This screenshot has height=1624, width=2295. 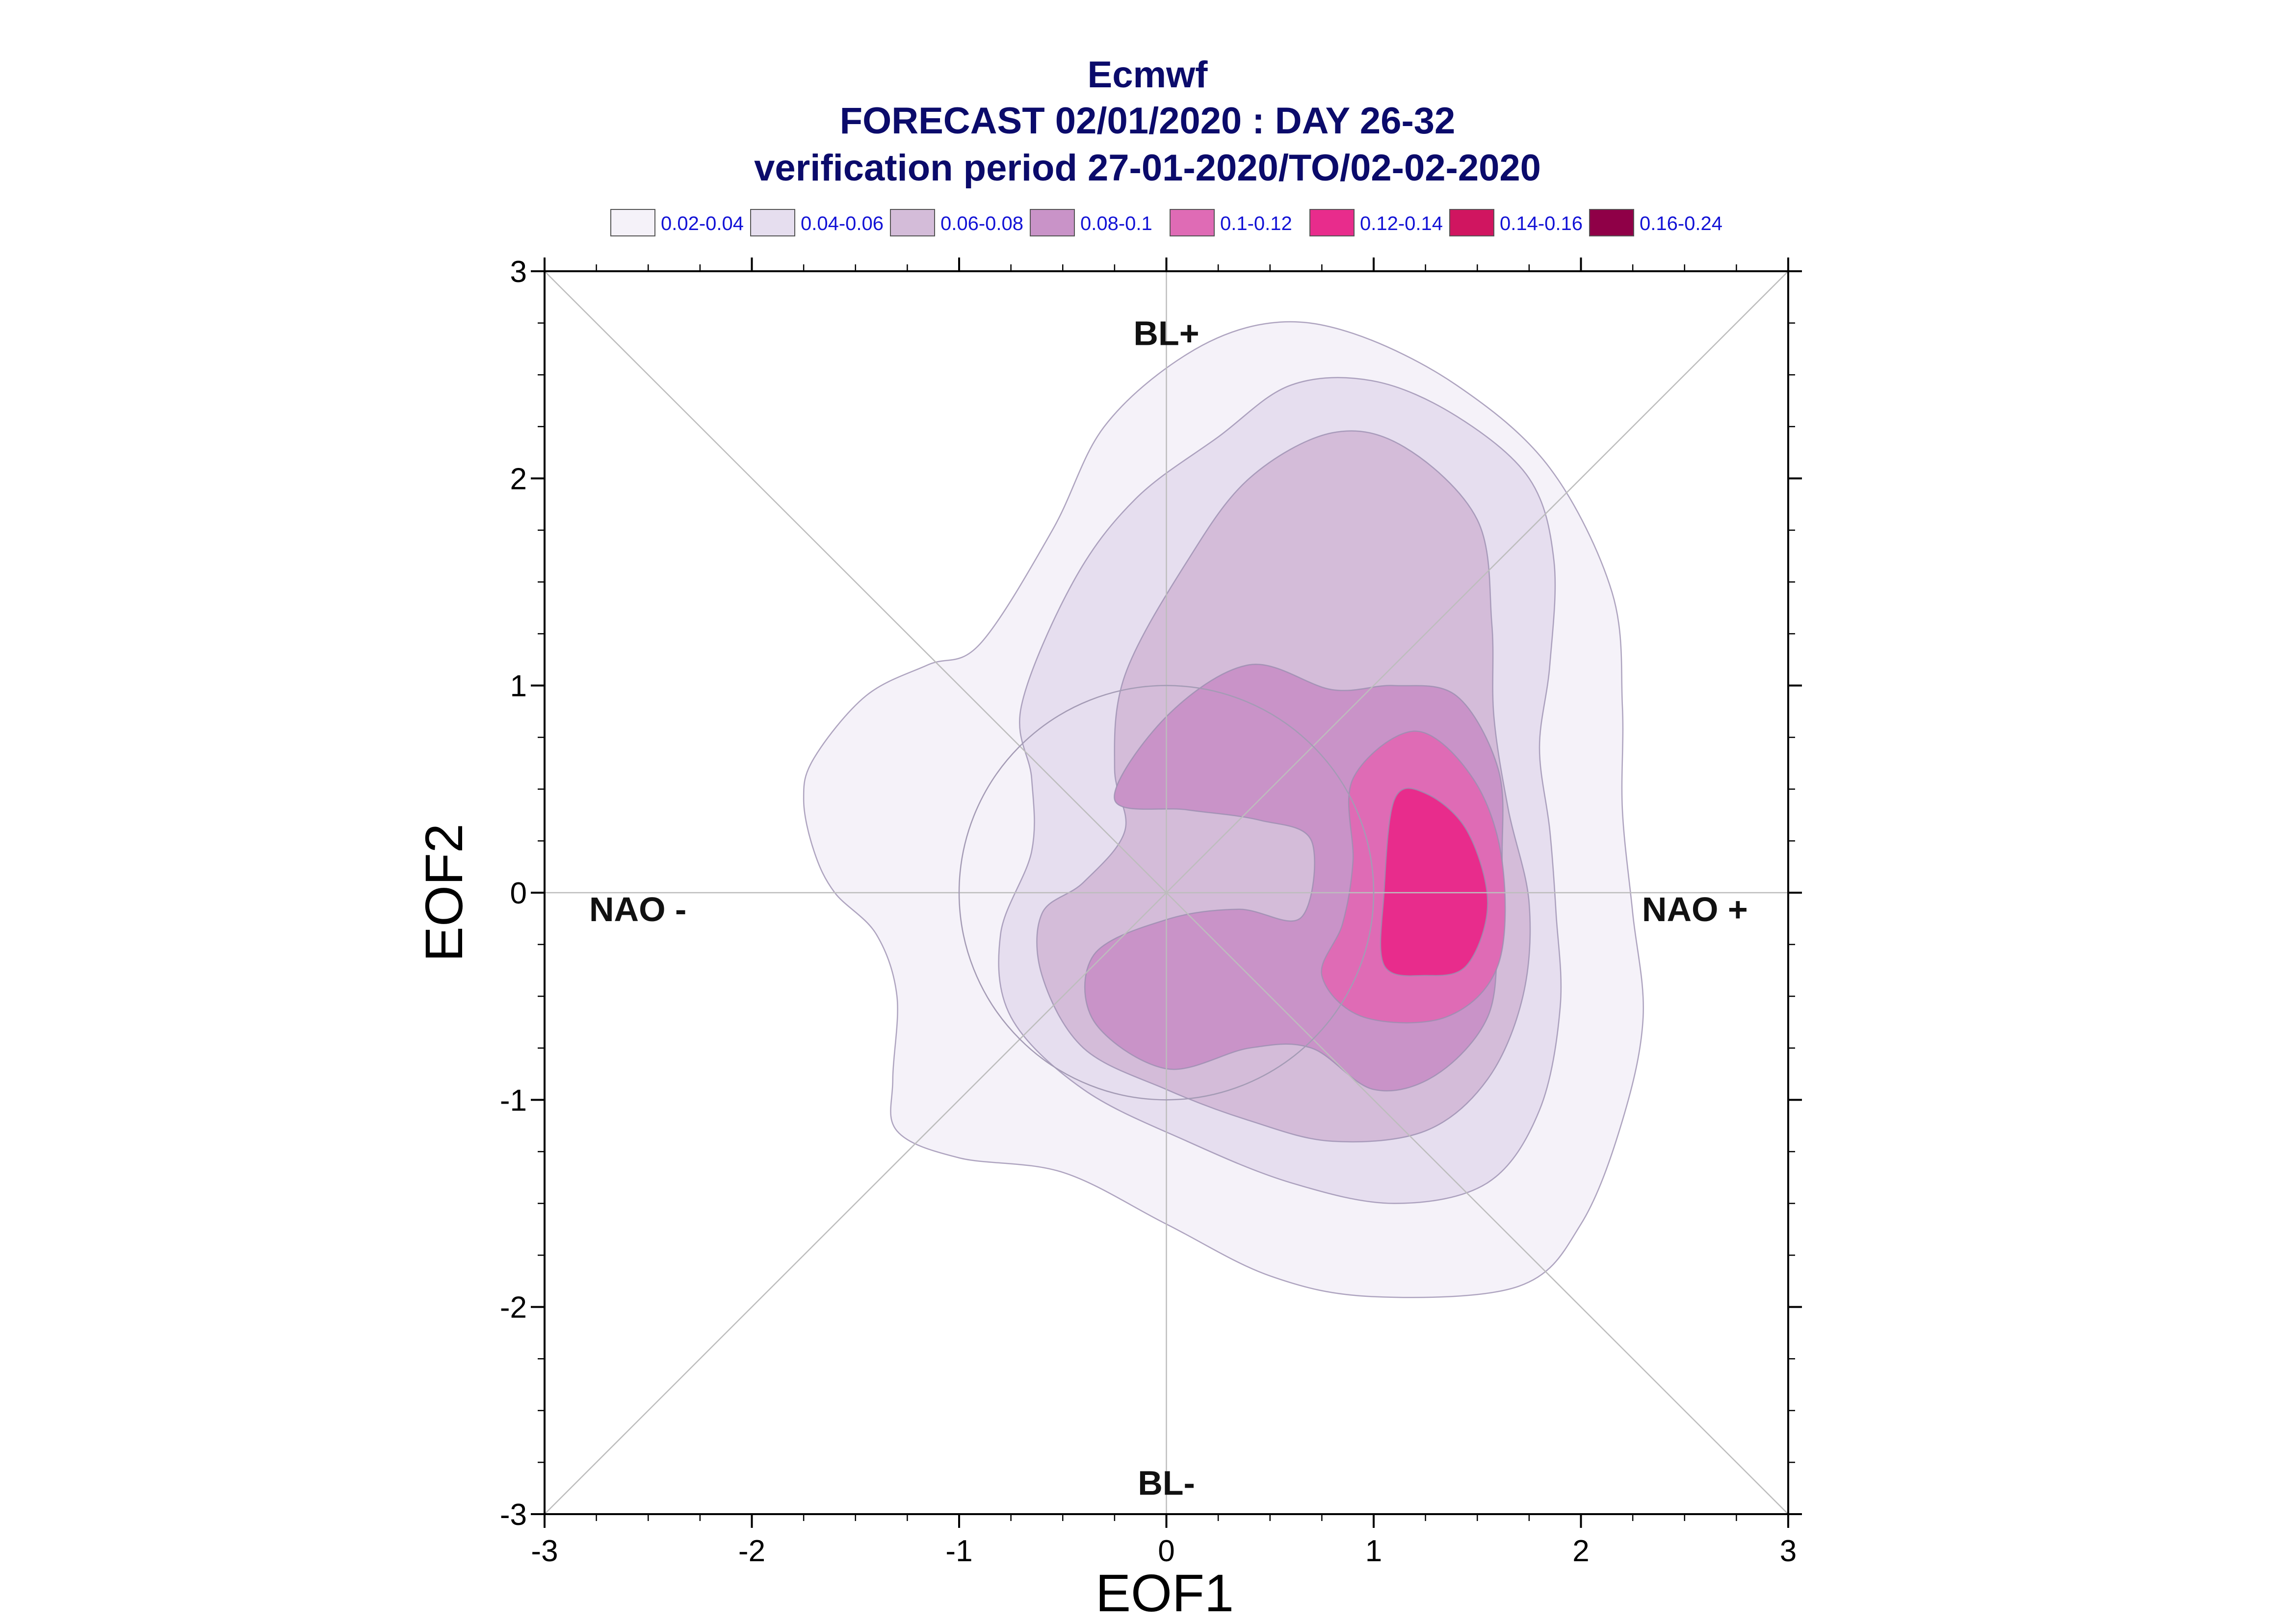 What do you see at coordinates (1402, 223) in the screenshot?
I see `legend-label: 0.12-0.14` at bounding box center [1402, 223].